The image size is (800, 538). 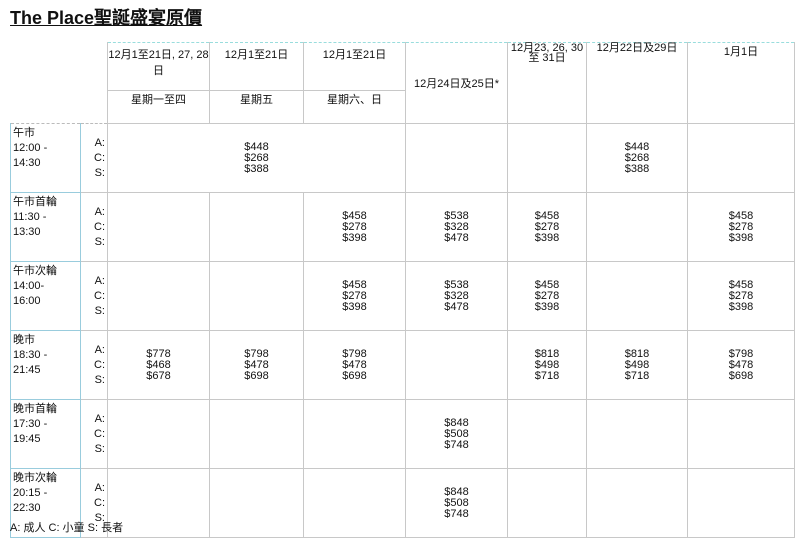 I want to click on price-value: $538, so click(x=456, y=215).